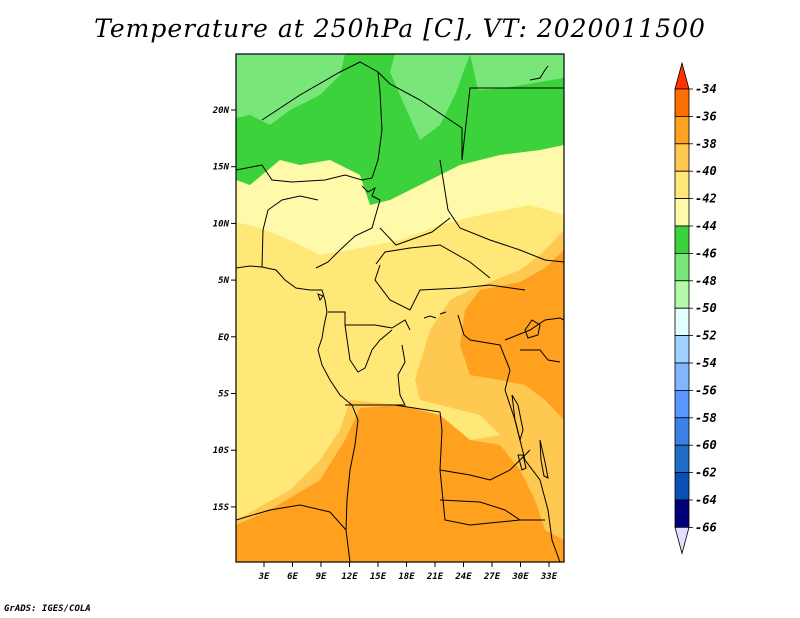 The height and width of the screenshot is (618, 800). I want to click on colorbar-max-triangle, so click(682, 75).